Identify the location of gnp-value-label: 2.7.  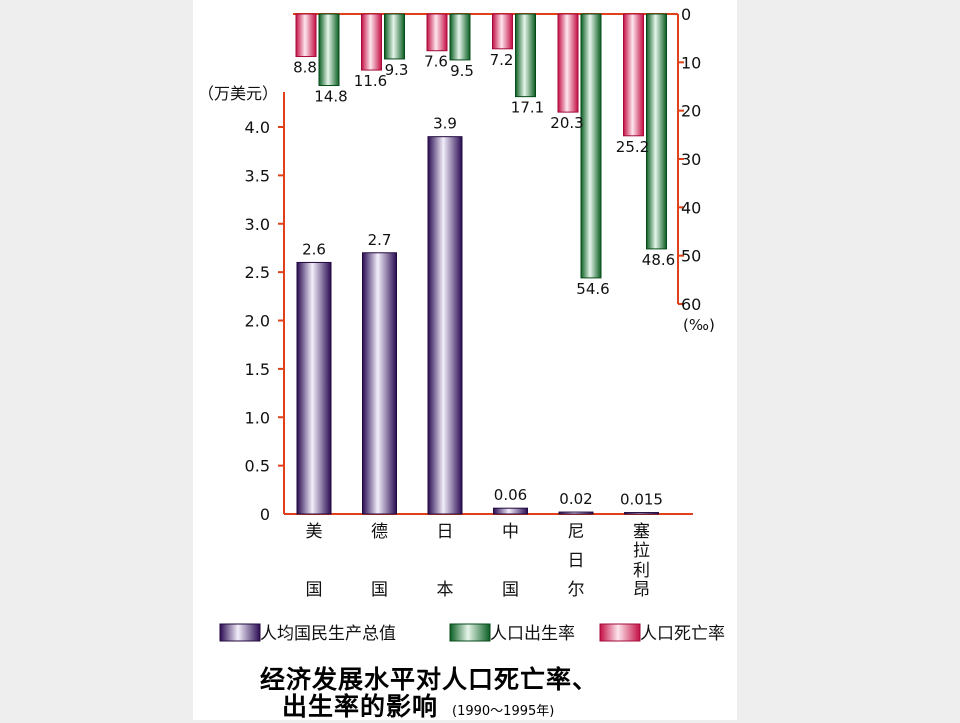
(380, 240).